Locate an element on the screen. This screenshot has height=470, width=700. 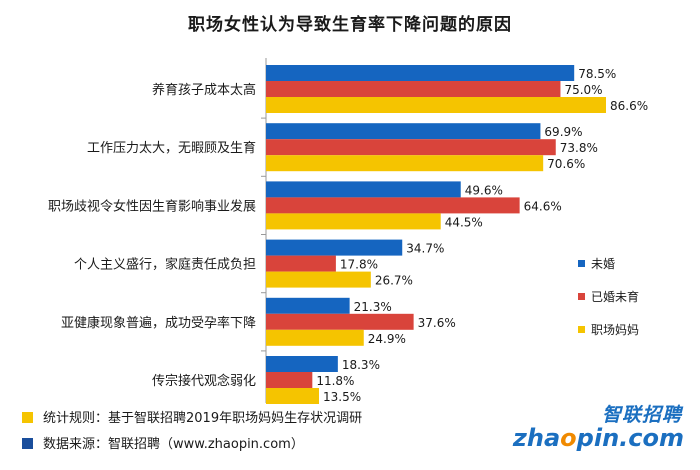
data-label: 21.3% is located at coordinates (373, 307).